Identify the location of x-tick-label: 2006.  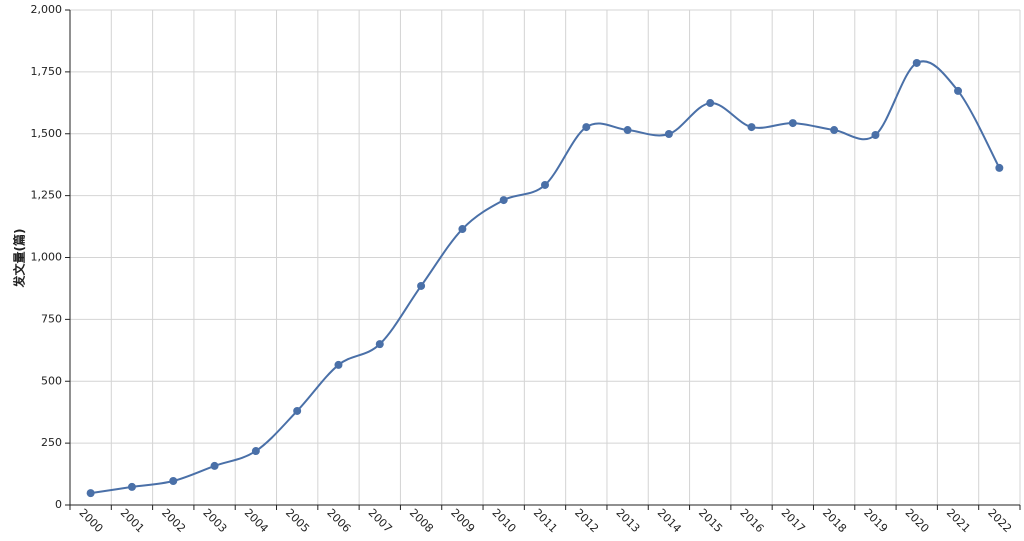
(338, 520).